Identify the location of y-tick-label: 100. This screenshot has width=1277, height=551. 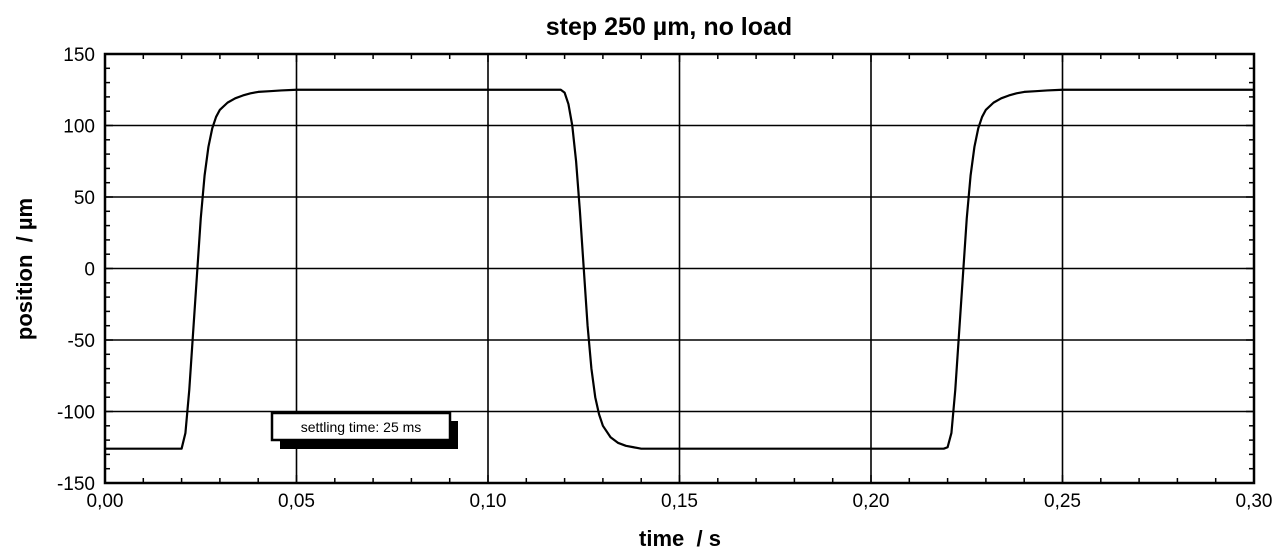
(79, 127).